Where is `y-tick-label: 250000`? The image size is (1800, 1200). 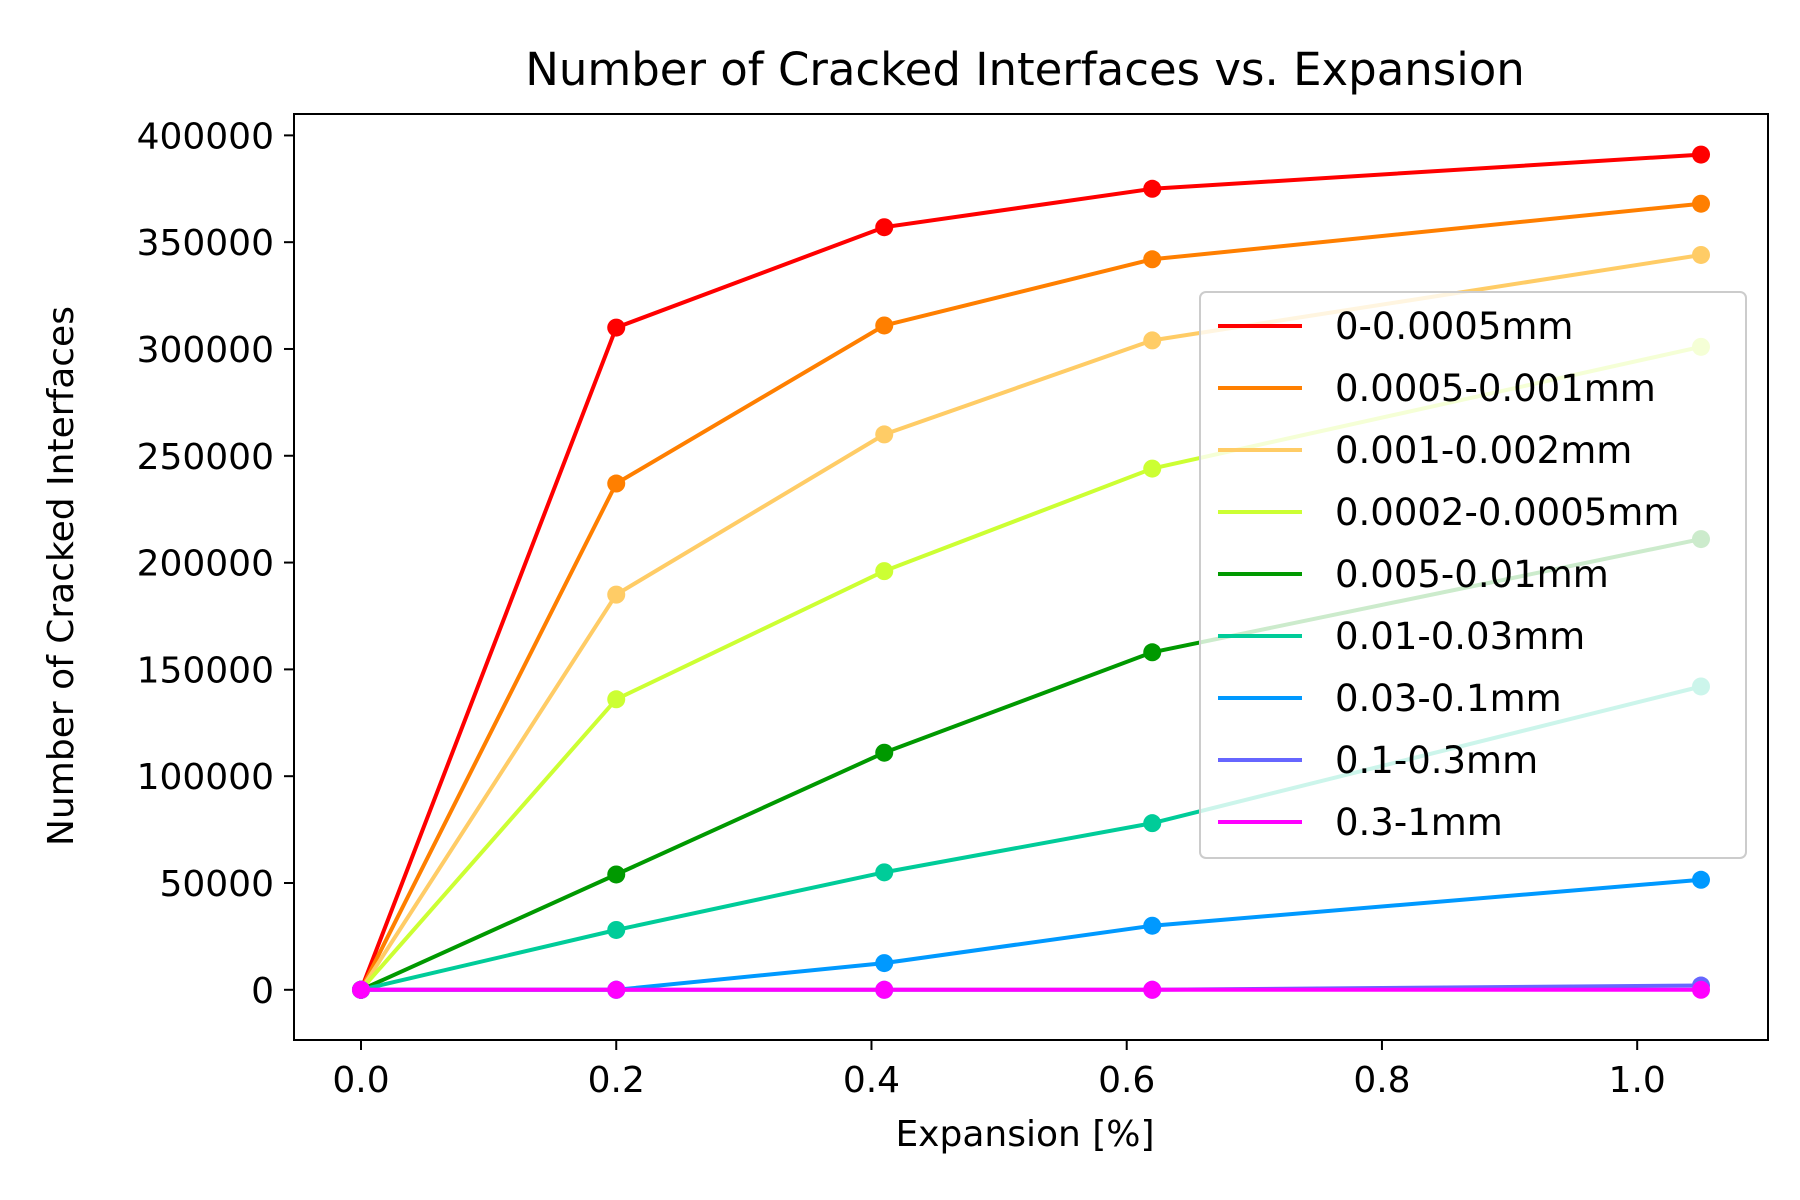
y-tick-label: 250000 is located at coordinates (205, 457).